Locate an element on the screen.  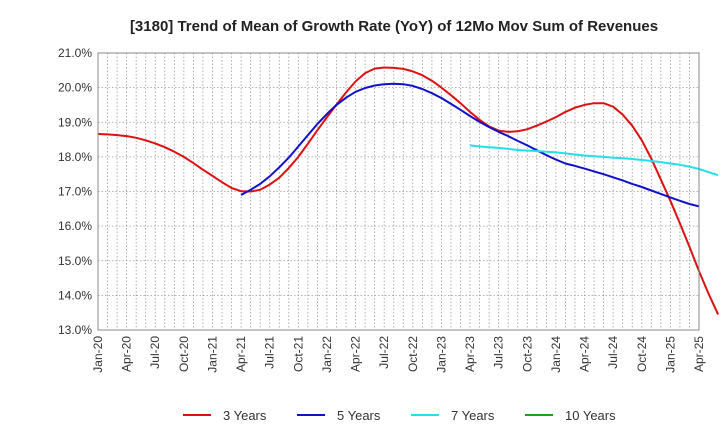
legend-label: 10 Years is located at coordinates (590, 415).